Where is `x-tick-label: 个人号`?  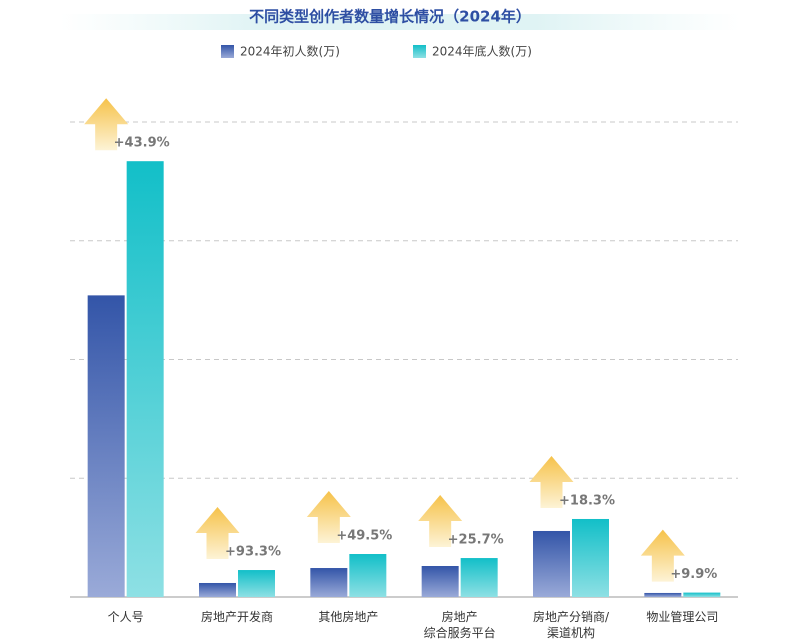 x-tick-label: 个人号 is located at coordinates (126, 617).